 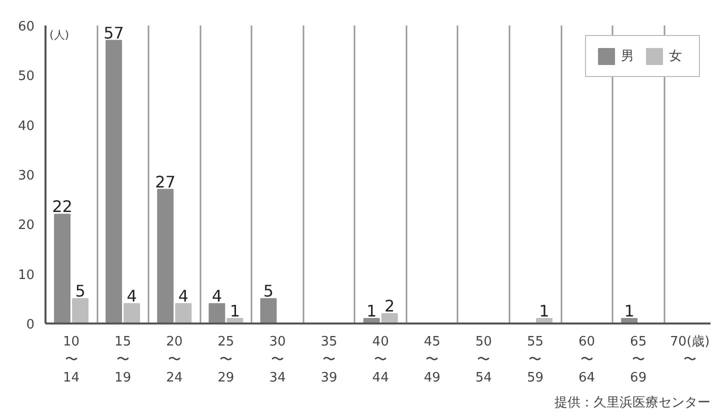 I want to click on data-label: 27, so click(x=165, y=182).